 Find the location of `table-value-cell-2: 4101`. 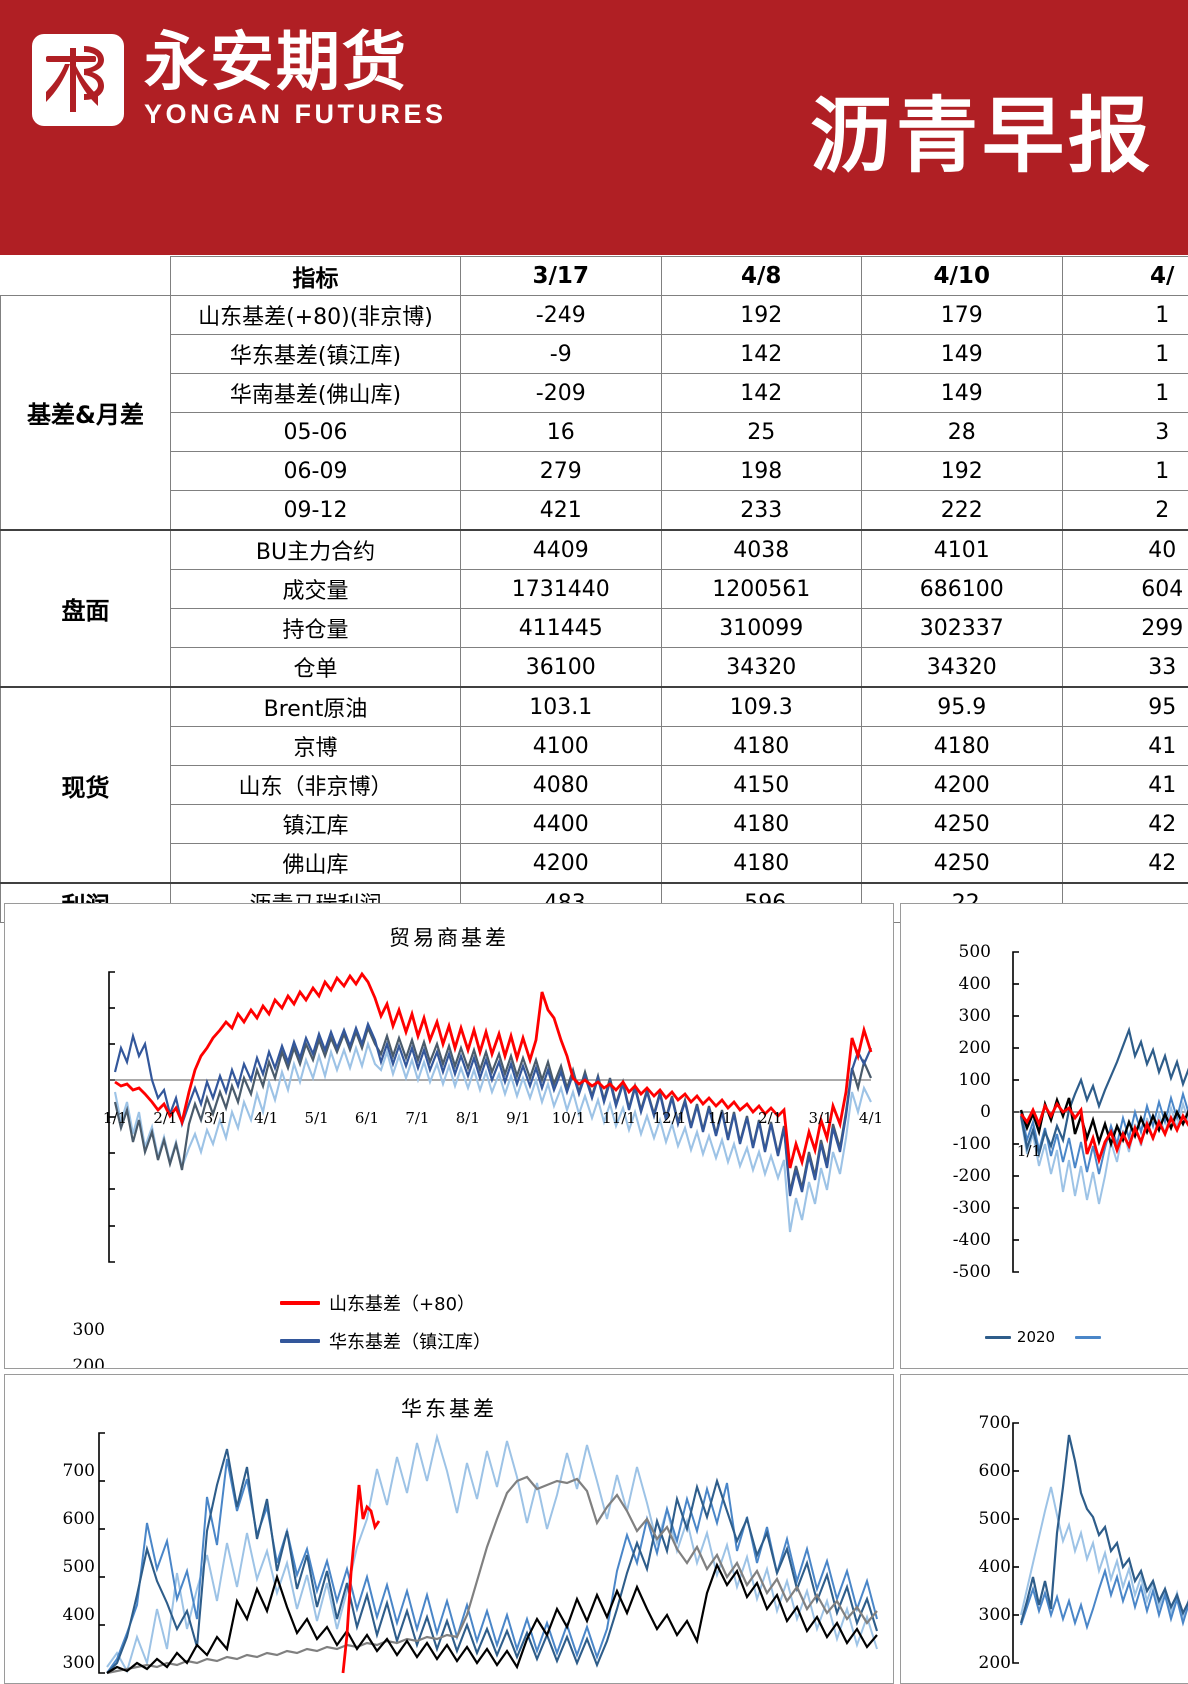

table-value-cell-2: 4101 is located at coordinates (962, 550).